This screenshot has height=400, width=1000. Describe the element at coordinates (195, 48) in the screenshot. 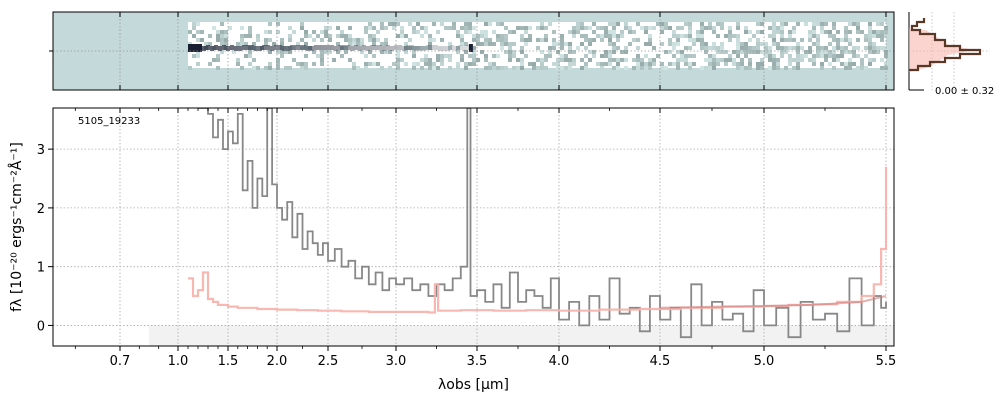

I see `spectrum-2d-trace-peak` at that location.